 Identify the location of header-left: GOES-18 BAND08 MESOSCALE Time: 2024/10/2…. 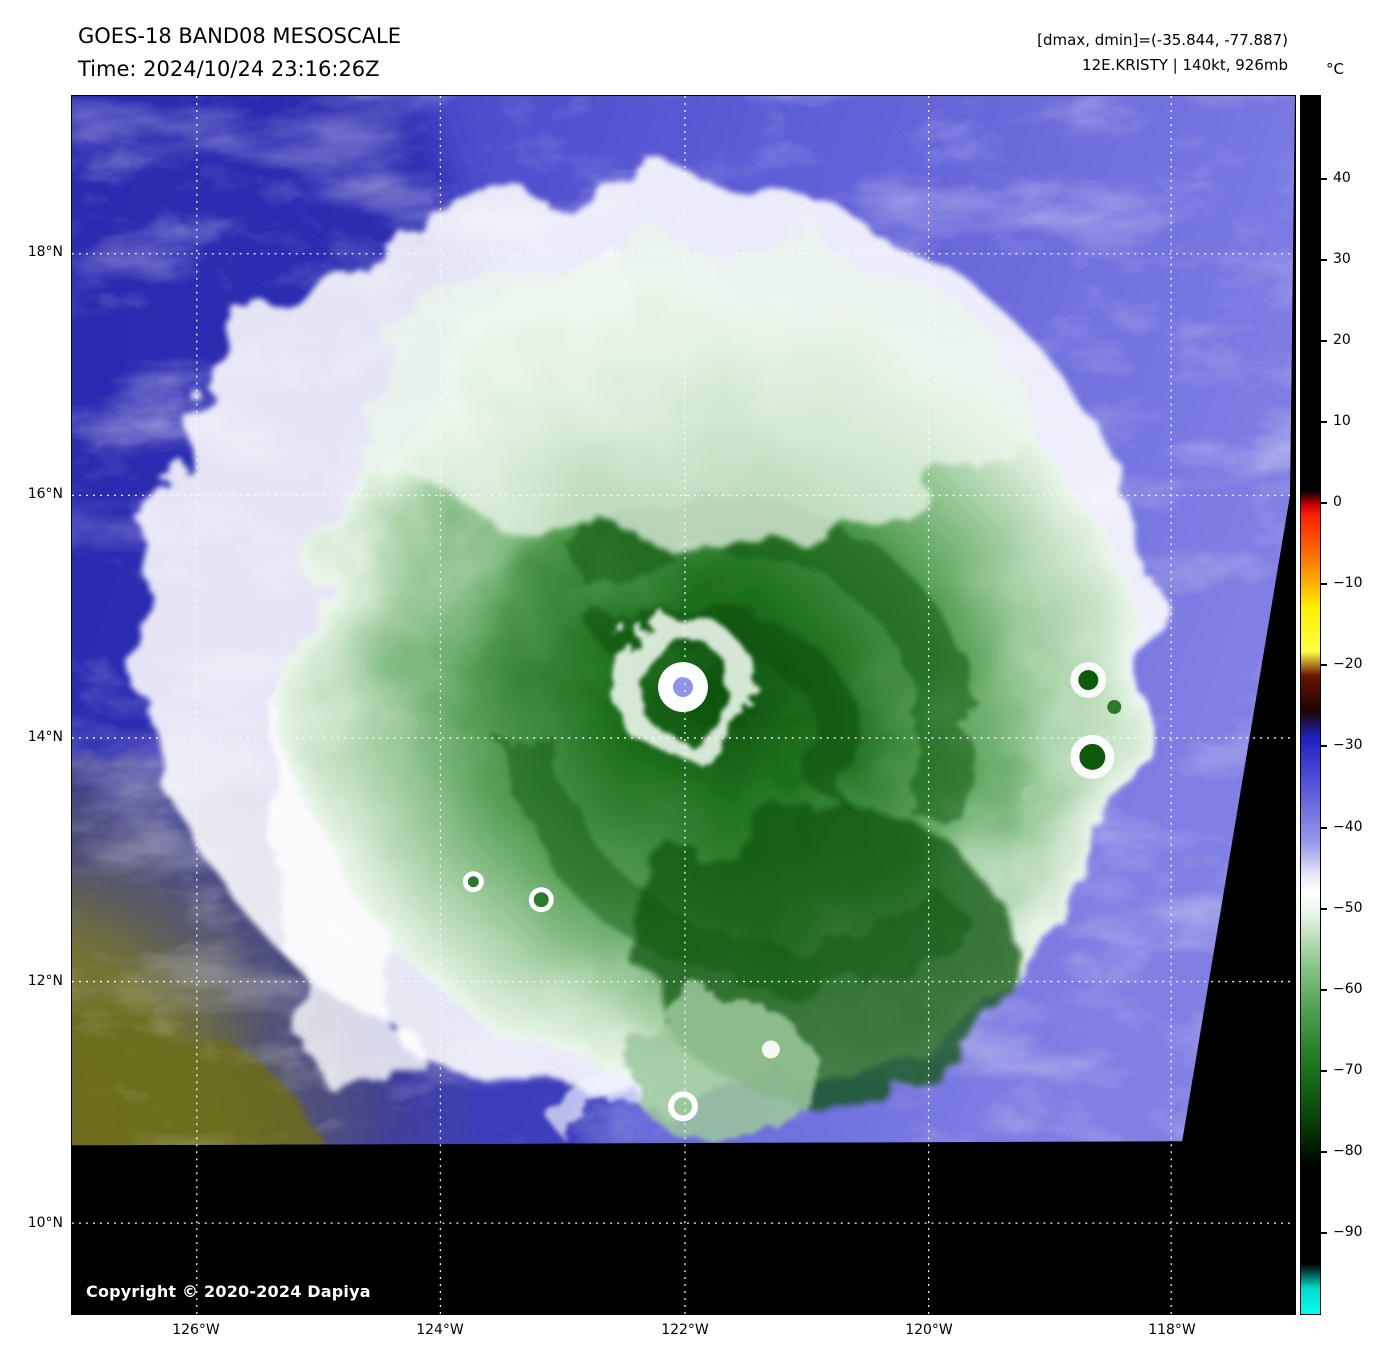
(239, 52).